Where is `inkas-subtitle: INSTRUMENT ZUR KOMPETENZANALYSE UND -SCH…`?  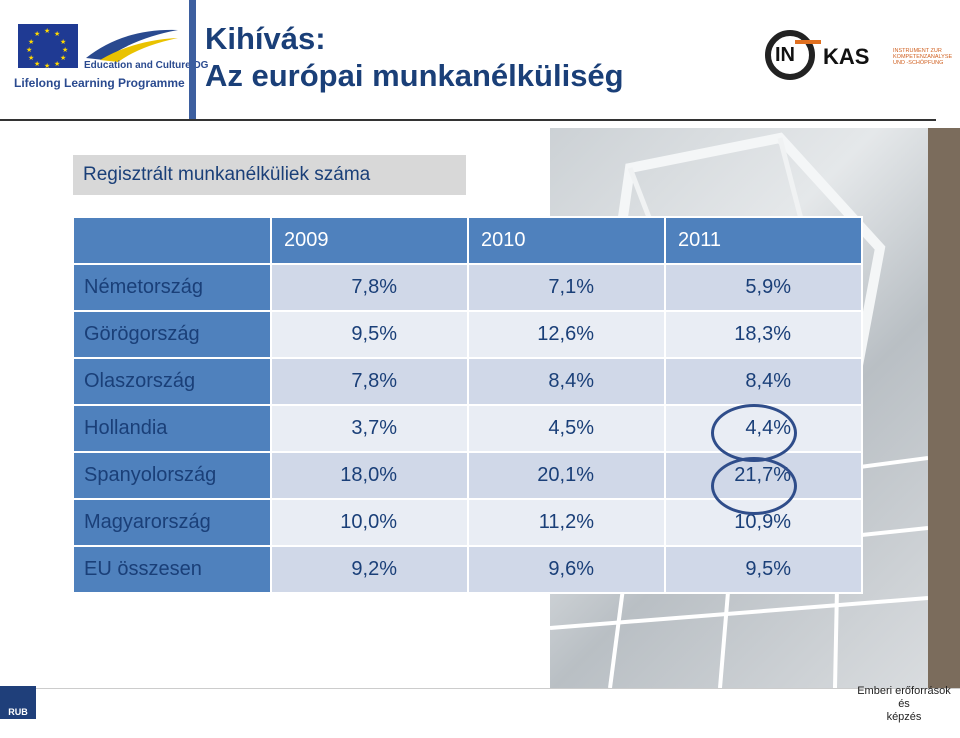
inkas-subtitle: INSTRUMENT ZUR KOMPETENZANALYSE UND -SCH… is located at coordinates (923, 57).